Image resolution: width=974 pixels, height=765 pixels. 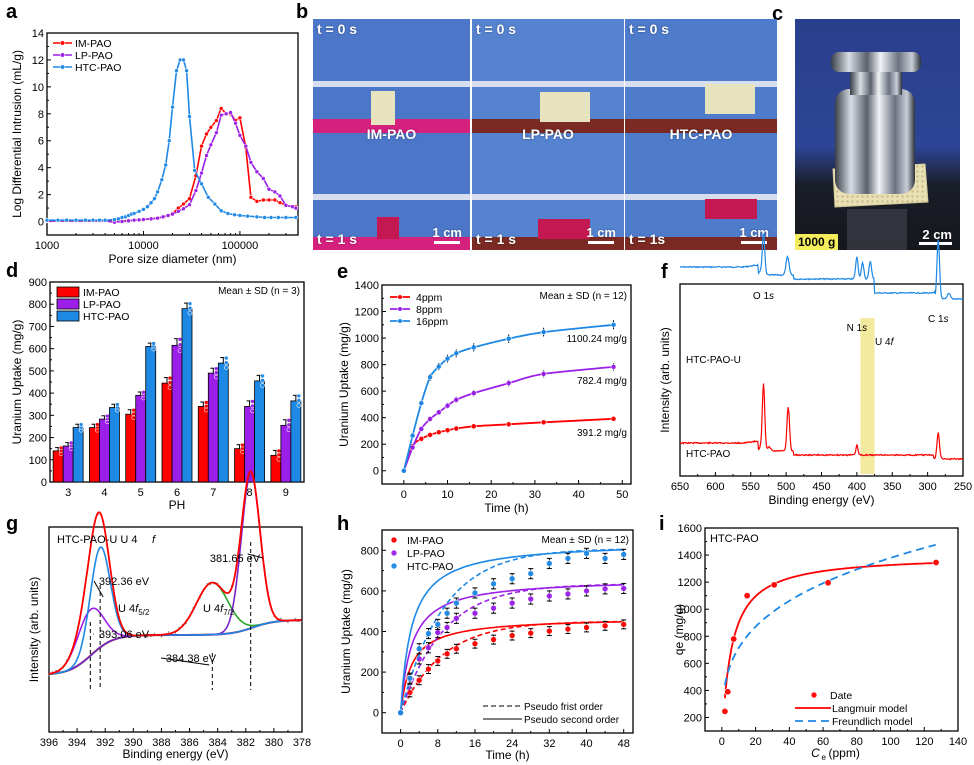 What do you see at coordinates (447, 495) in the screenshot?
I see `x-tick-label: 10` at bounding box center [447, 495].